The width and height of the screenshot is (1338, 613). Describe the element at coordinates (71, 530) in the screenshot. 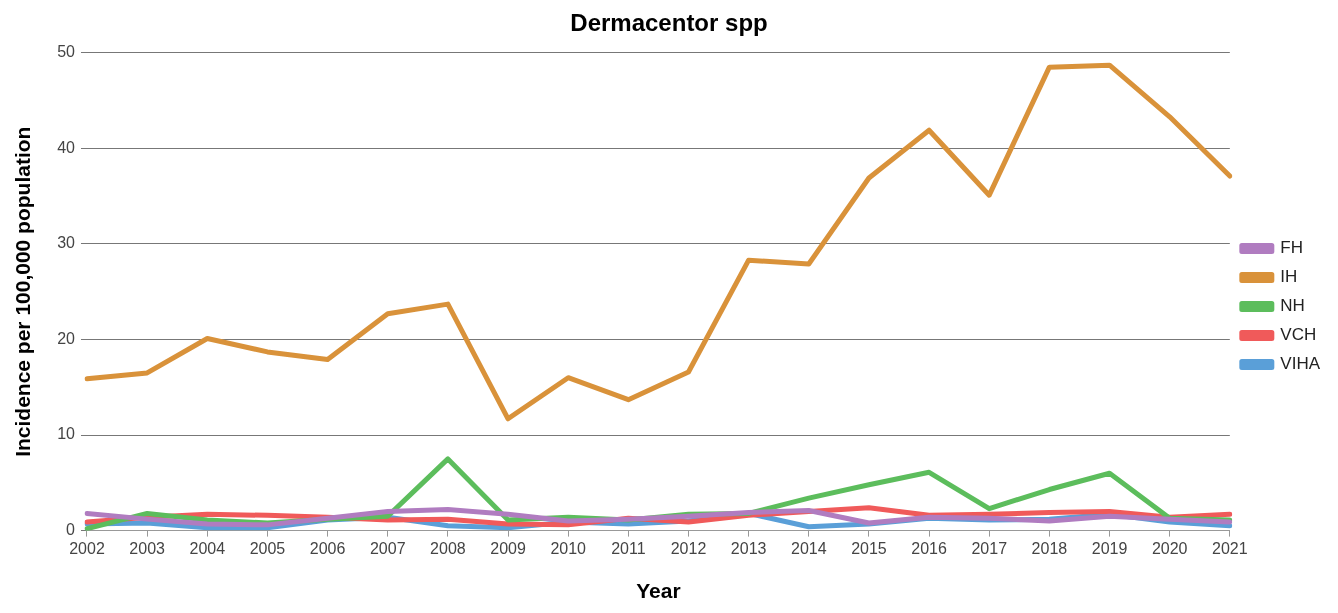

I see `y-tick-label: 0` at that location.